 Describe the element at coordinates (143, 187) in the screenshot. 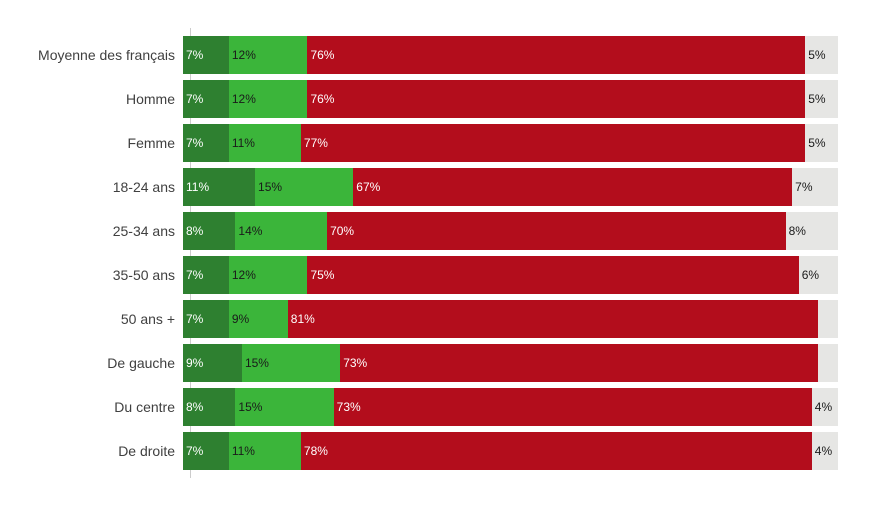

I see `category-label: 18-24 ans` at that location.